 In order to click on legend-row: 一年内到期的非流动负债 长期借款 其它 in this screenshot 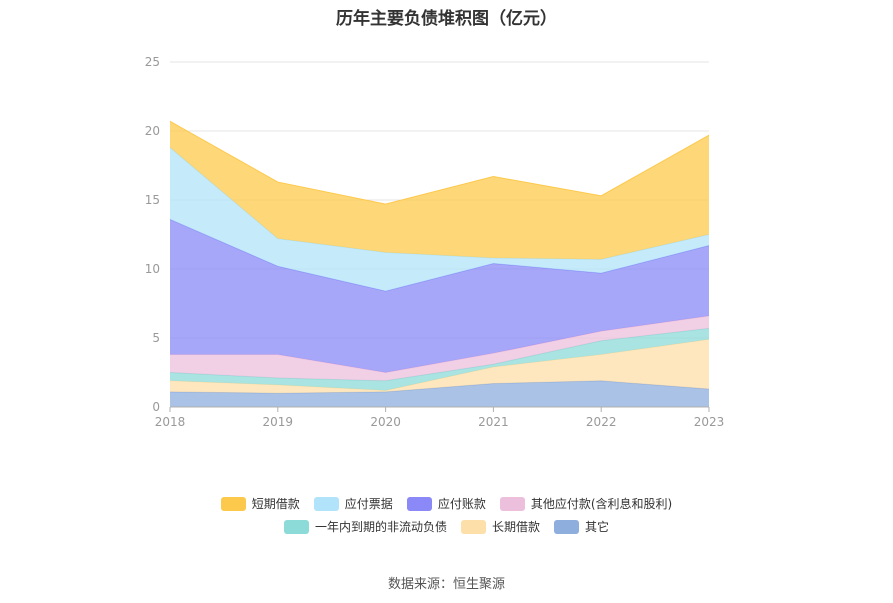, I will do `click(446, 526)`.